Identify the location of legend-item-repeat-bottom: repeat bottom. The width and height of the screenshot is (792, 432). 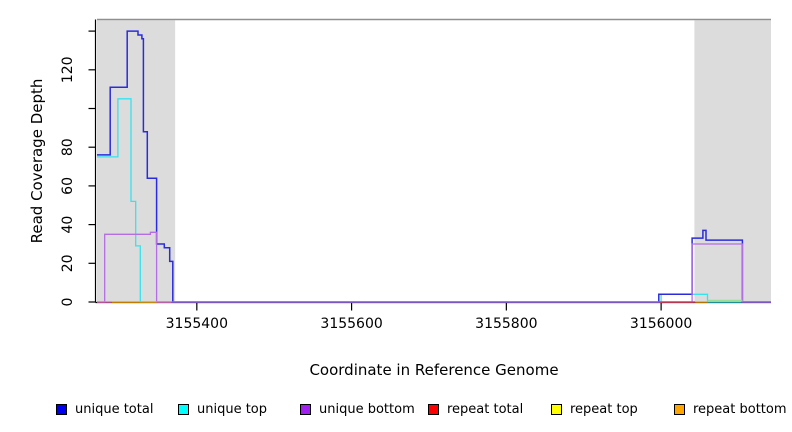
(730, 409).